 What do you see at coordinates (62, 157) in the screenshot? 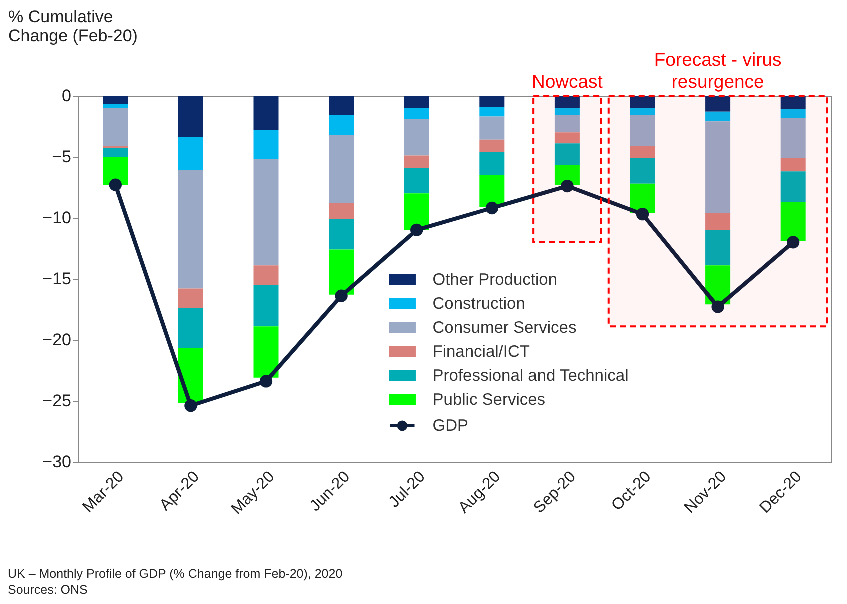
I see `y-tick-label: −5` at bounding box center [62, 157].